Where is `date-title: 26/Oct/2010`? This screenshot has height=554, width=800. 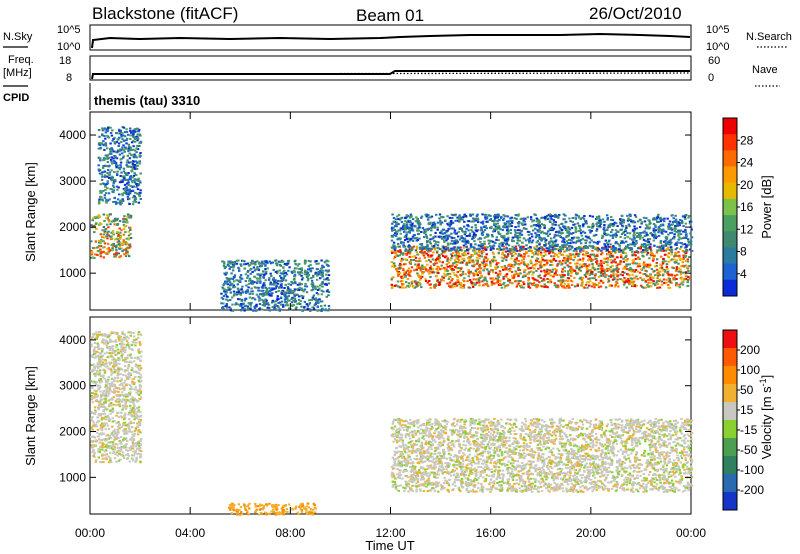 date-title: 26/Oct/2010 is located at coordinates (635, 13).